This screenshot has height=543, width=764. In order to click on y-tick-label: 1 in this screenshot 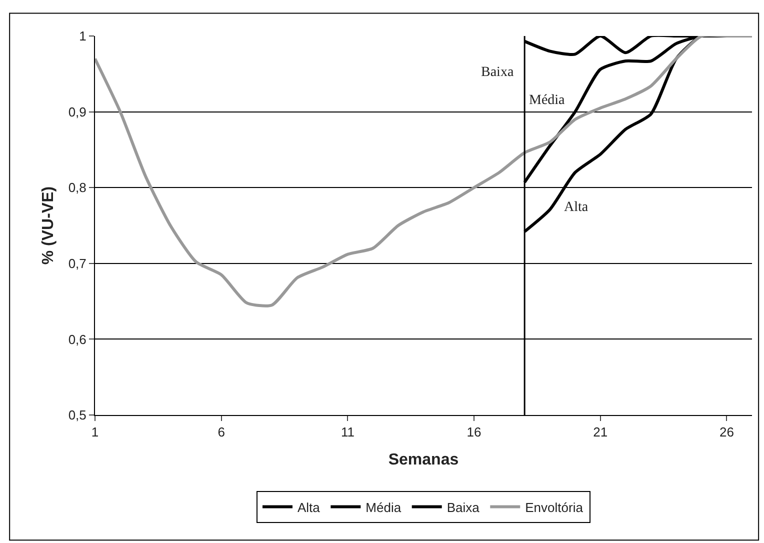, I will do `click(82, 36)`.